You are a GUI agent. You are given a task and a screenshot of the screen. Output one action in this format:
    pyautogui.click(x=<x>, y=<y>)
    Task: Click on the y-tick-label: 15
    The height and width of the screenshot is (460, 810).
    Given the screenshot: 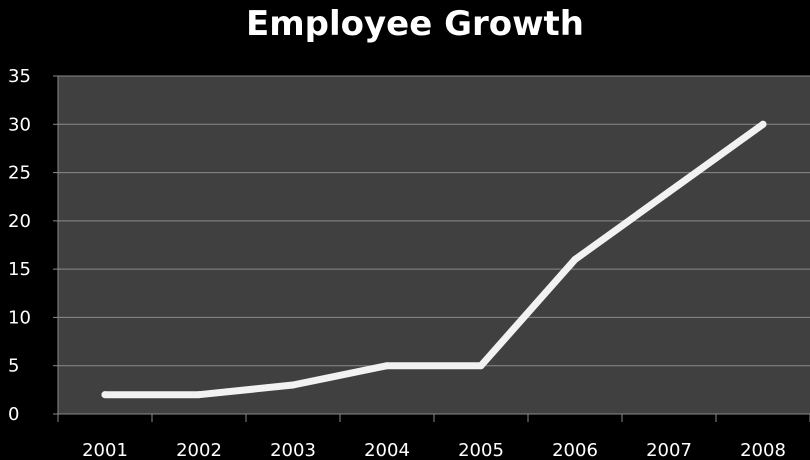 What is the action you would take?
    pyautogui.click(x=19, y=269)
    